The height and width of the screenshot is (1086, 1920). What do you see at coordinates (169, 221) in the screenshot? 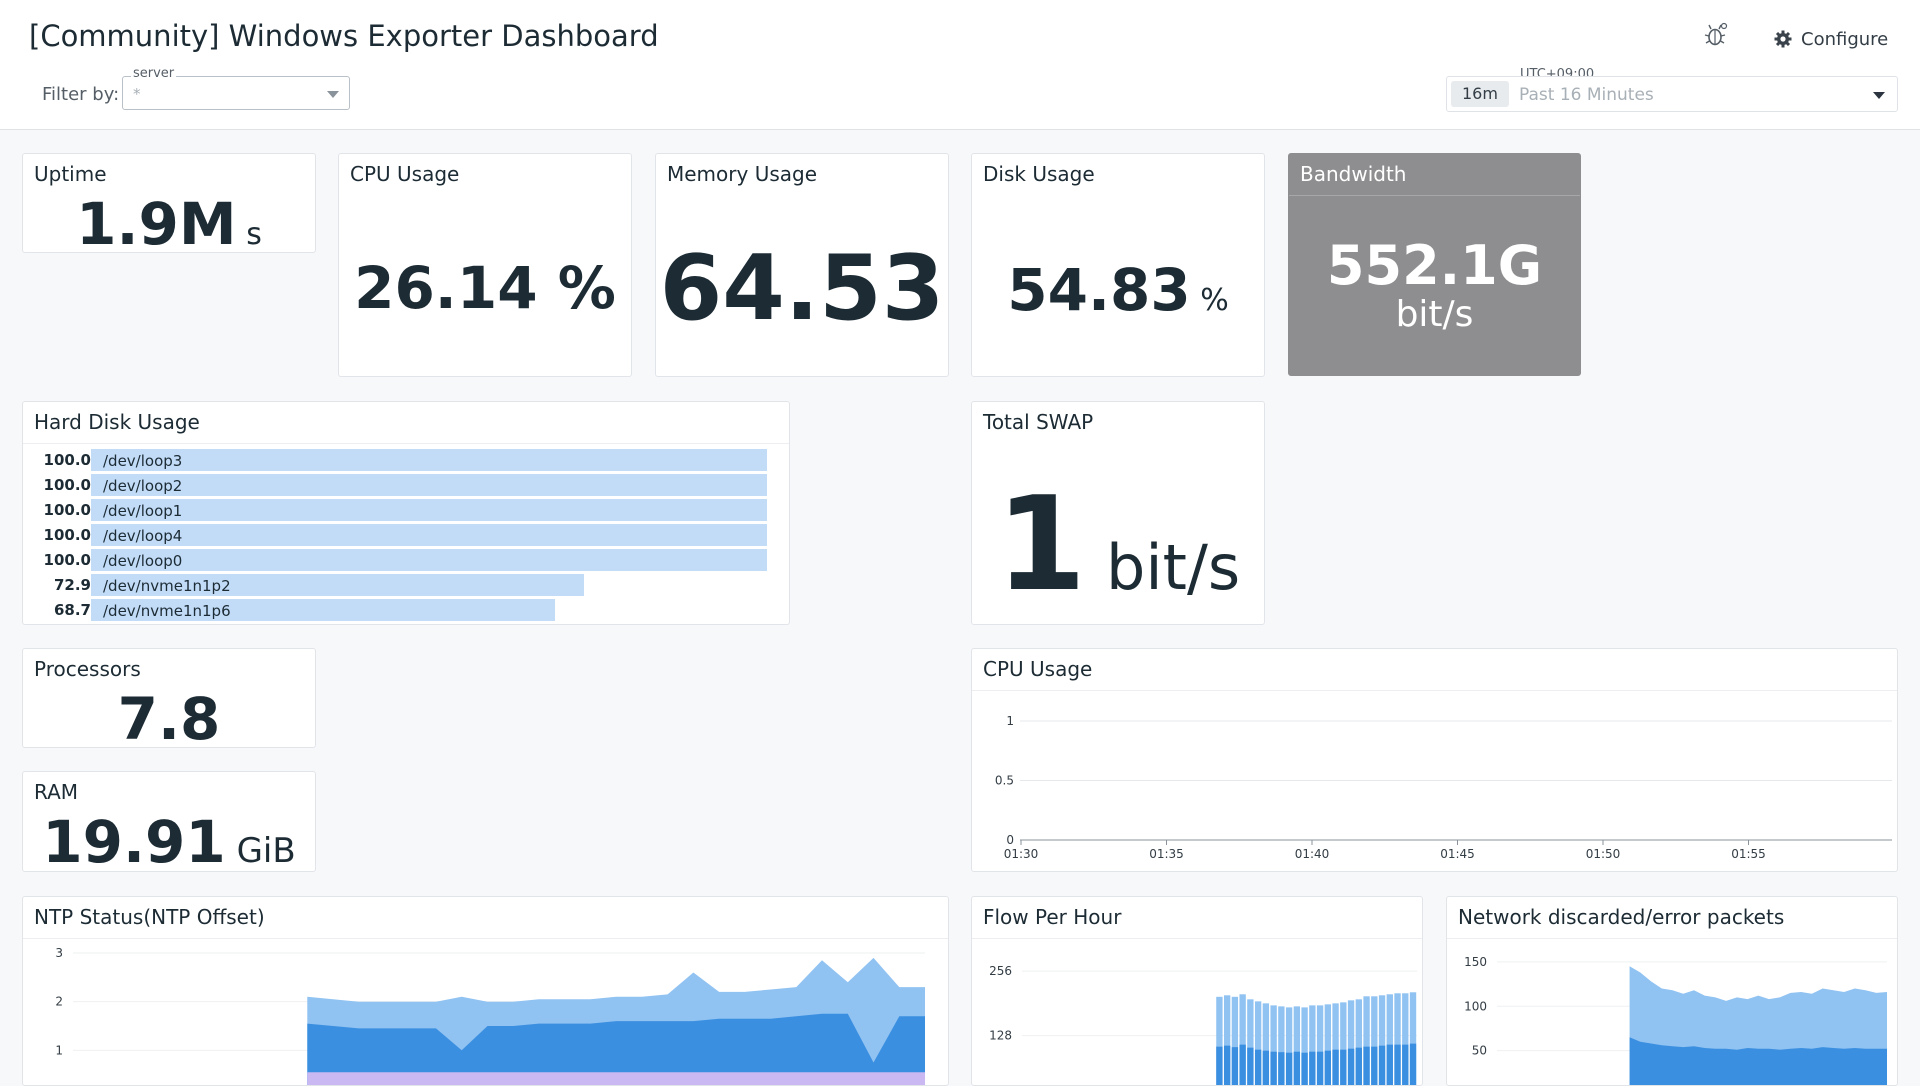
I see `uptime-value-wrap: 1.9M s` at bounding box center [169, 221].